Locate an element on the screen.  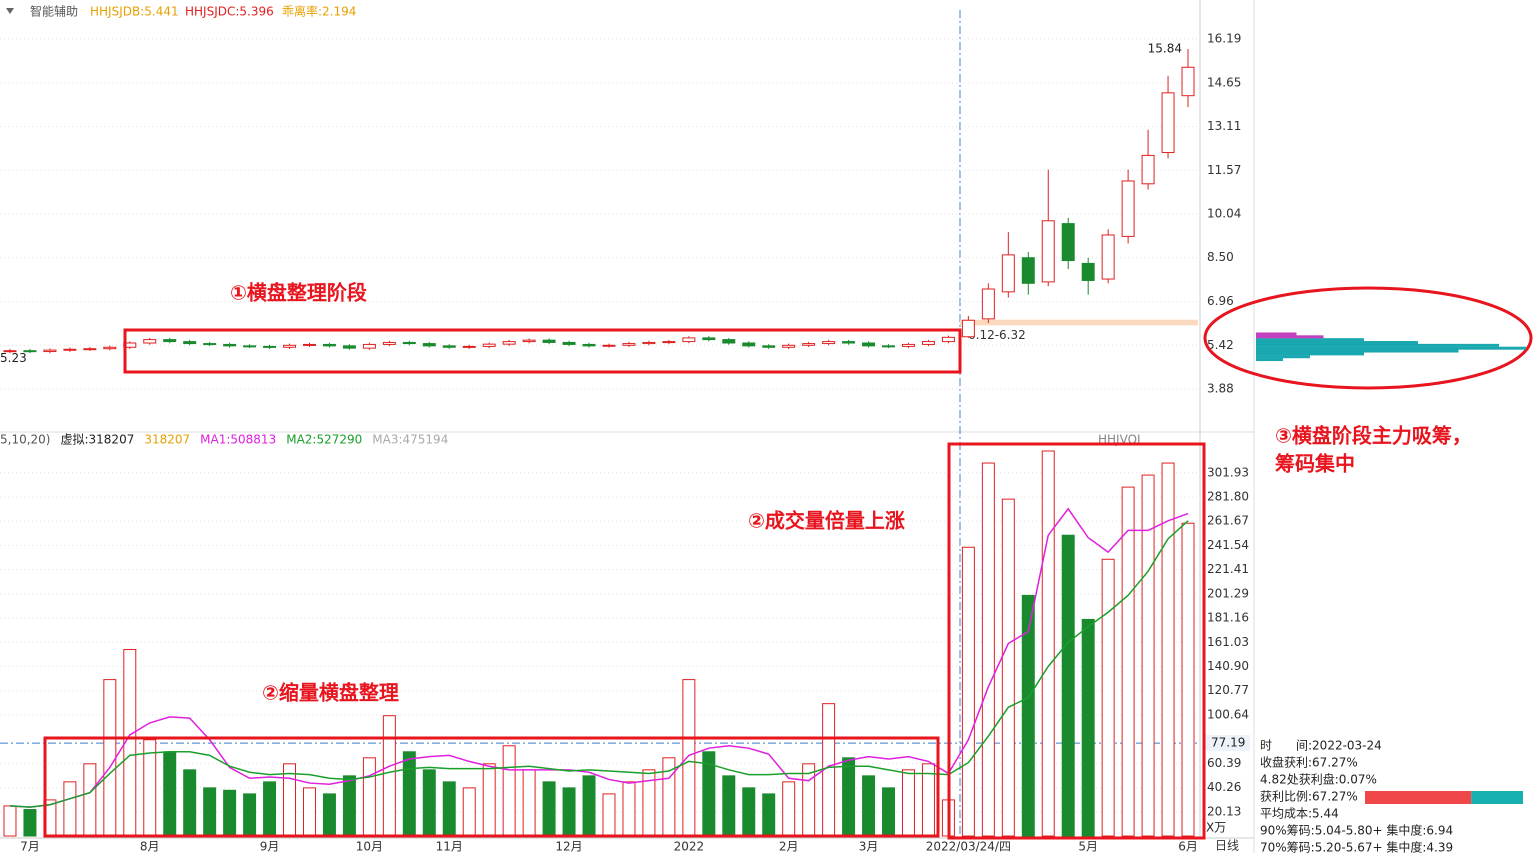
y-tick-label: 16.19 is located at coordinates (1224, 39).